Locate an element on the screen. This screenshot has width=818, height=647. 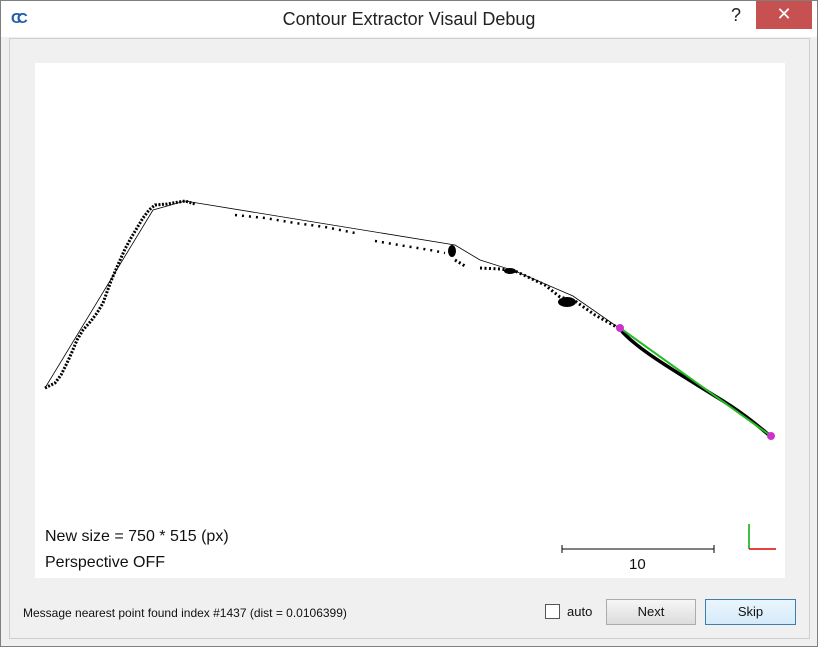
segment-start-point is located at coordinates (620, 328).